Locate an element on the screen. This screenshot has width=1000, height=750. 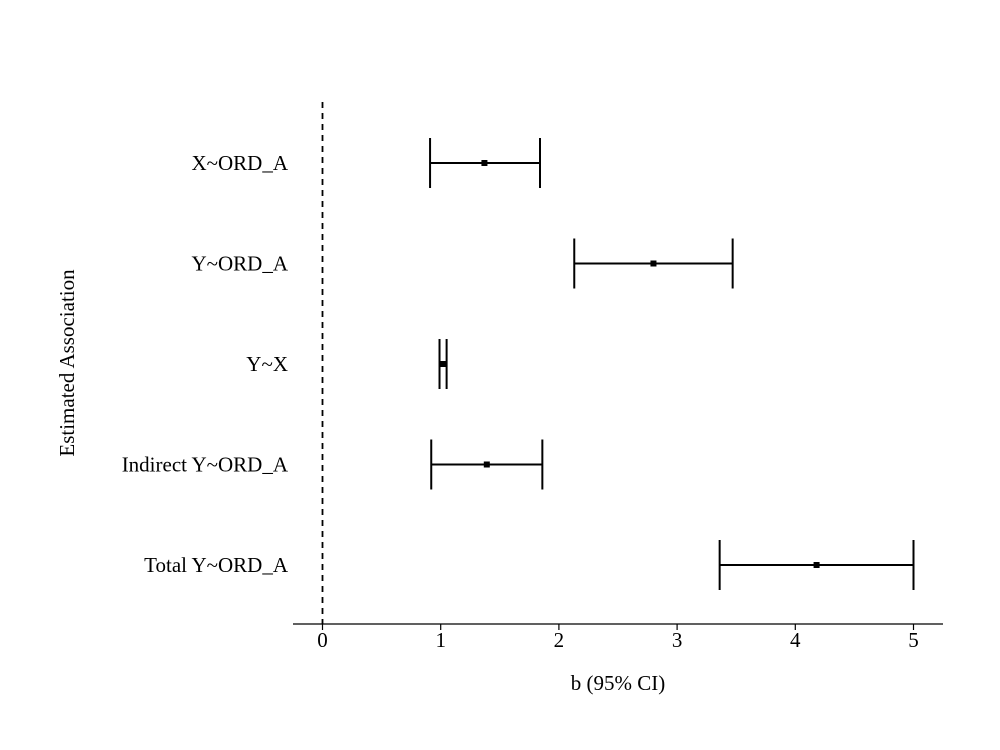
row-label: Total Y~ORD_A is located at coordinates (216, 565).